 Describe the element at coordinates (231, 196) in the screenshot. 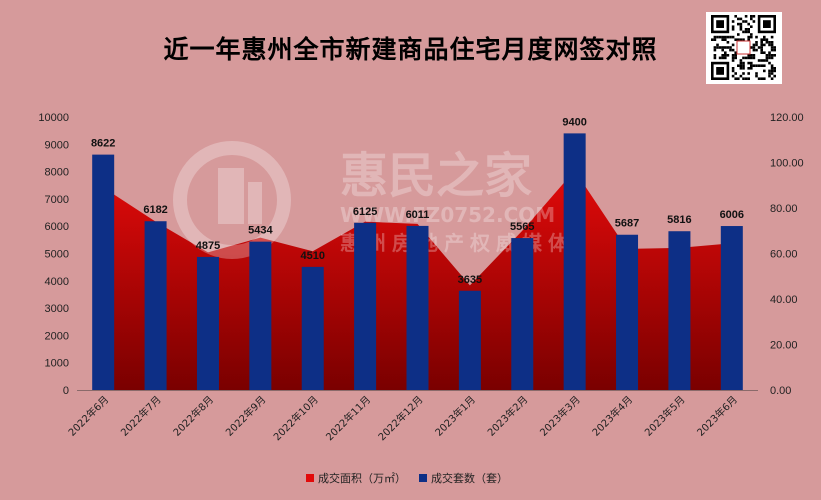

I see `watermark-logo-building` at that location.